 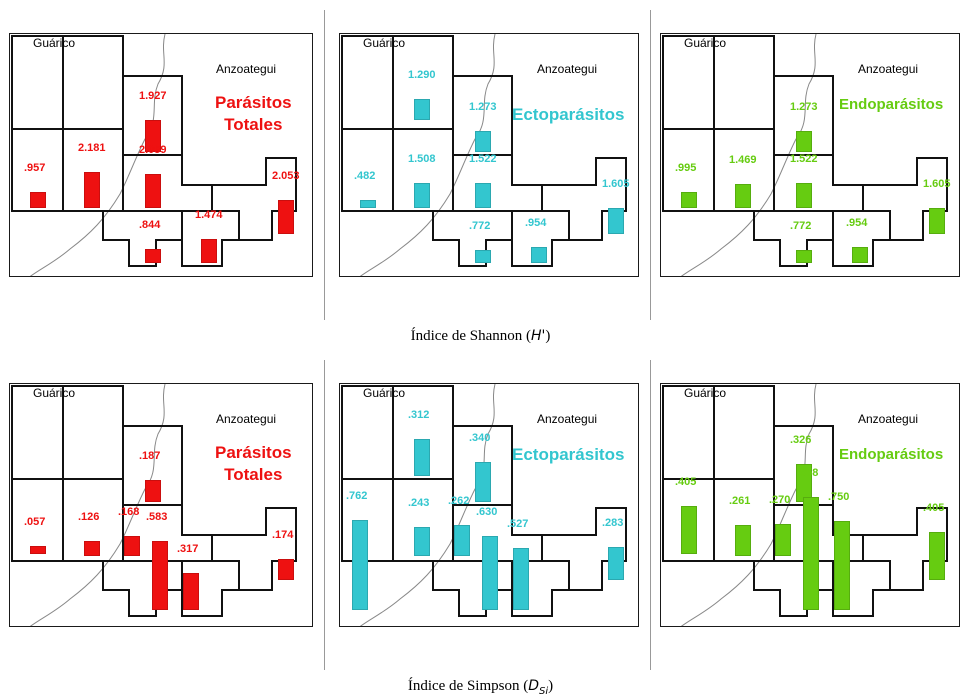 What do you see at coordinates (283, 535) in the screenshot?
I see `value-label-p9: .174` at bounding box center [283, 535].